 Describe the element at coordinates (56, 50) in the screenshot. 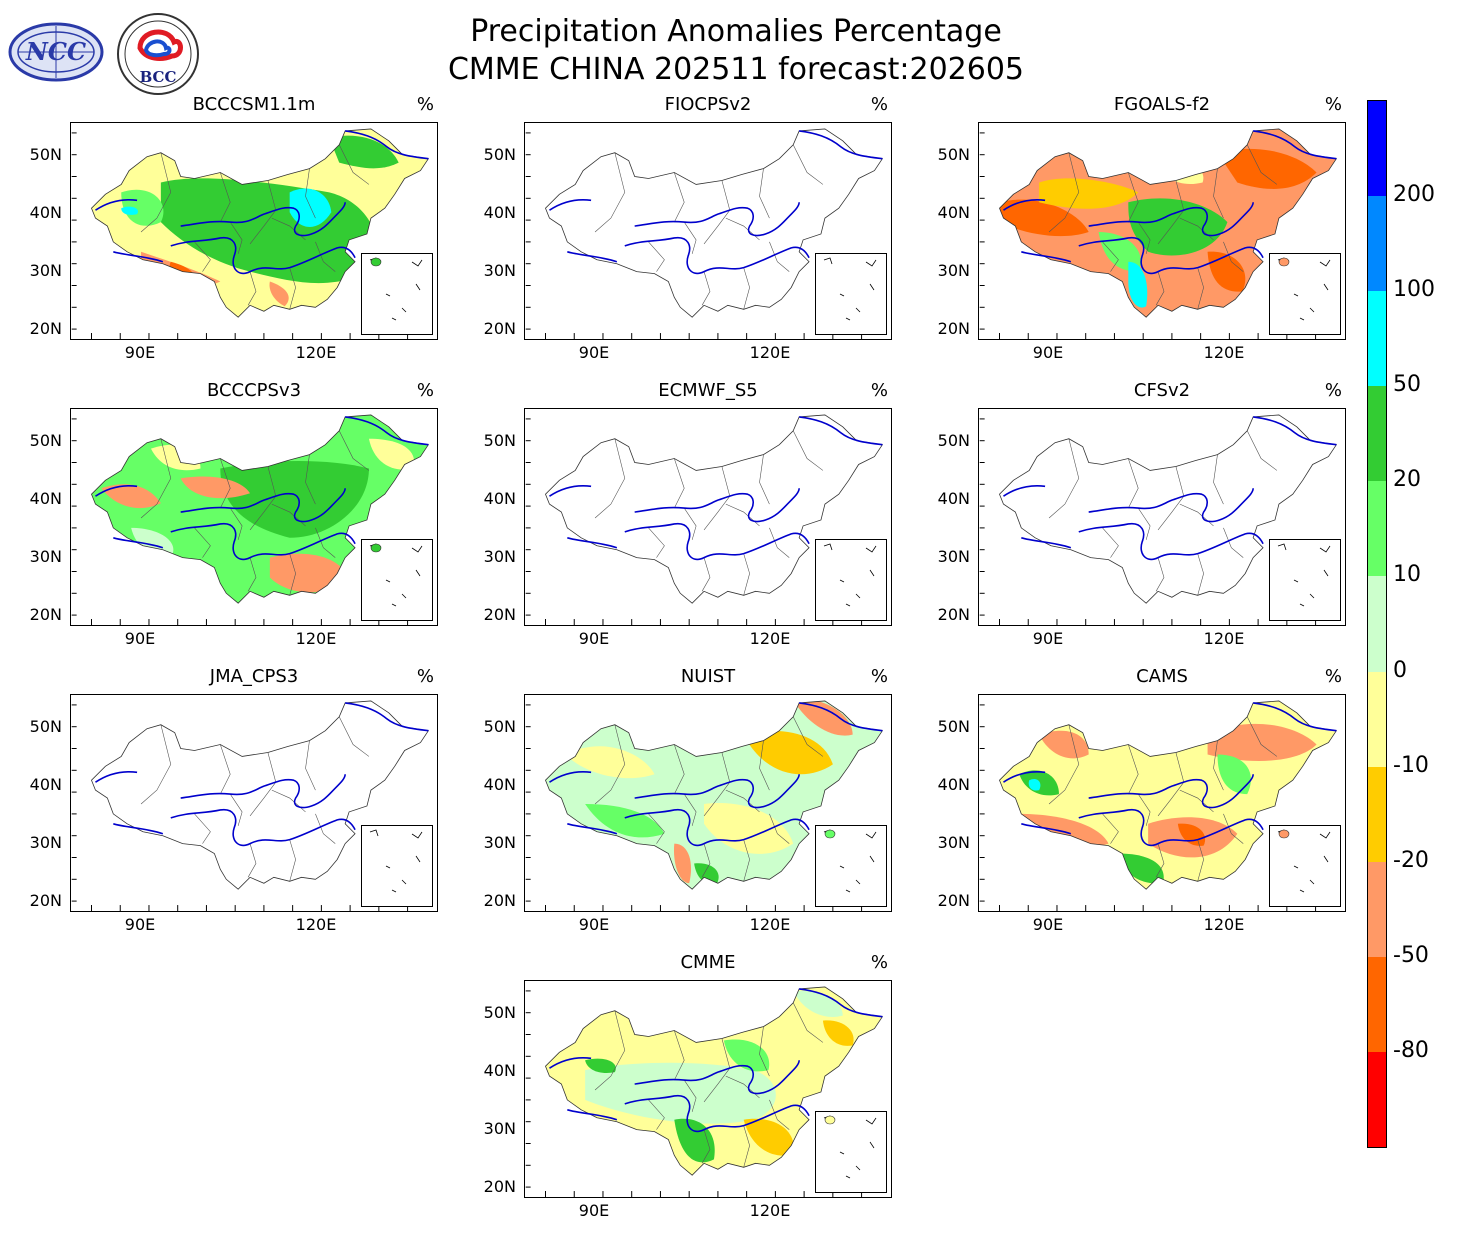

I see `ncc-logo: NCC` at that location.